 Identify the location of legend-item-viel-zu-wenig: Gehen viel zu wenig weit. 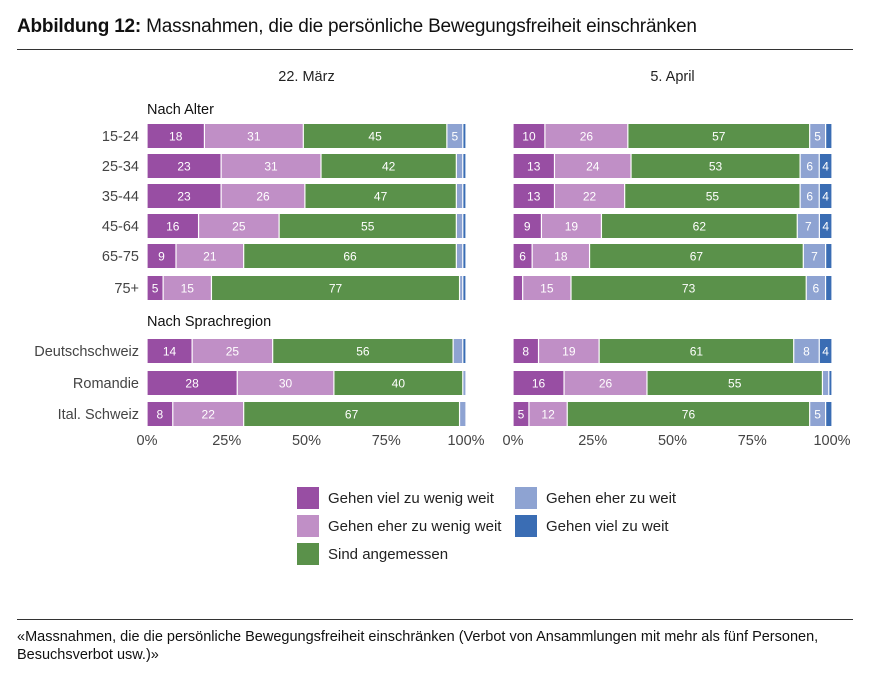
(395, 498).